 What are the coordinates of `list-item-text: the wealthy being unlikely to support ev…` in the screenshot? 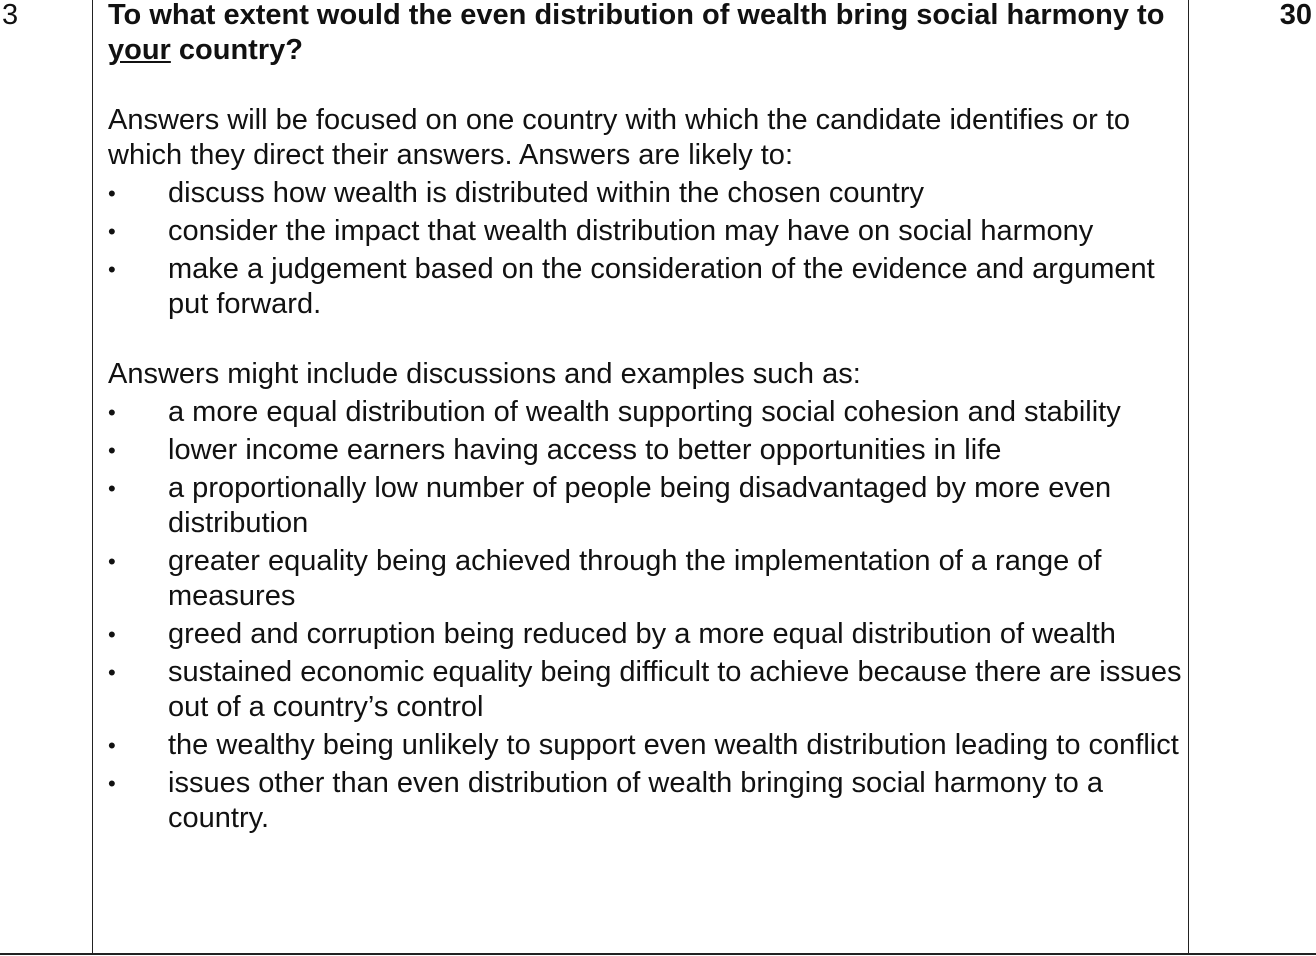 It's located at (673, 745).